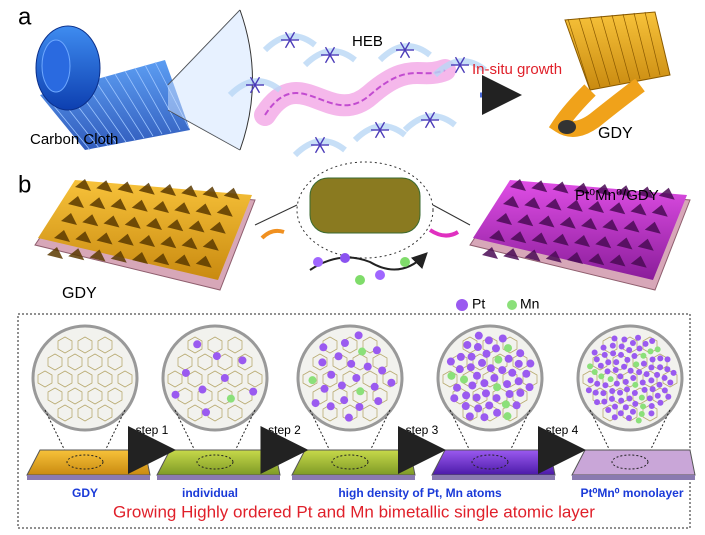 This screenshot has width=705, height=535. What do you see at coordinates (25, 16) in the screenshot?
I see `panel-label: a` at bounding box center [25, 16].